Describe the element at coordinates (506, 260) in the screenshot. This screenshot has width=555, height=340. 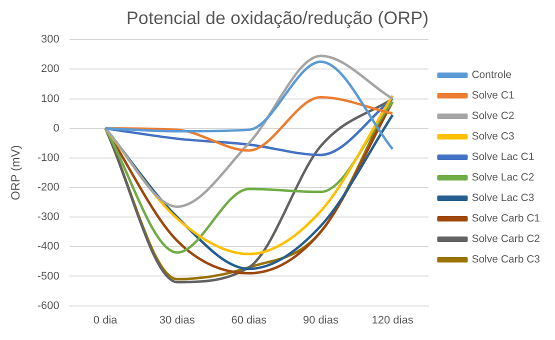
I see `legend-label: Solve Carb C3` at that location.